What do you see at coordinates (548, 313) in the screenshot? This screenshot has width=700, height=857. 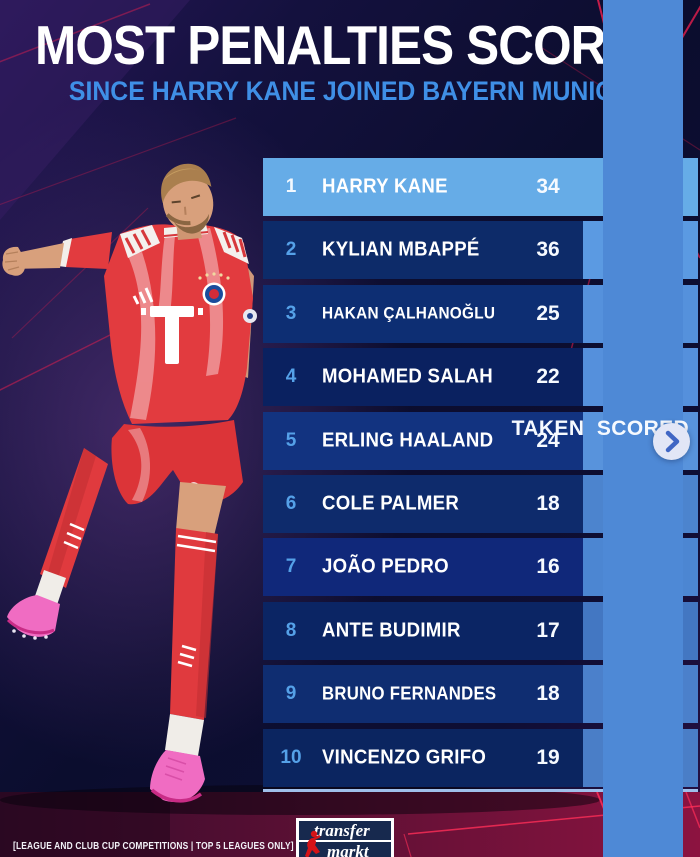 I see `taken-value: 25` at bounding box center [548, 313].